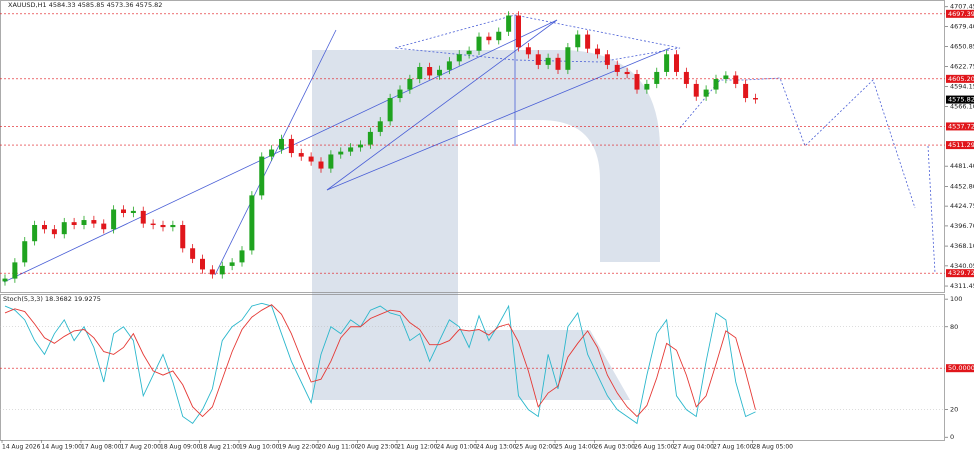  Describe the element at coordinates (536, 447) in the screenshot. I see `x-tick-label: 25 Aug 02:00` at that location.